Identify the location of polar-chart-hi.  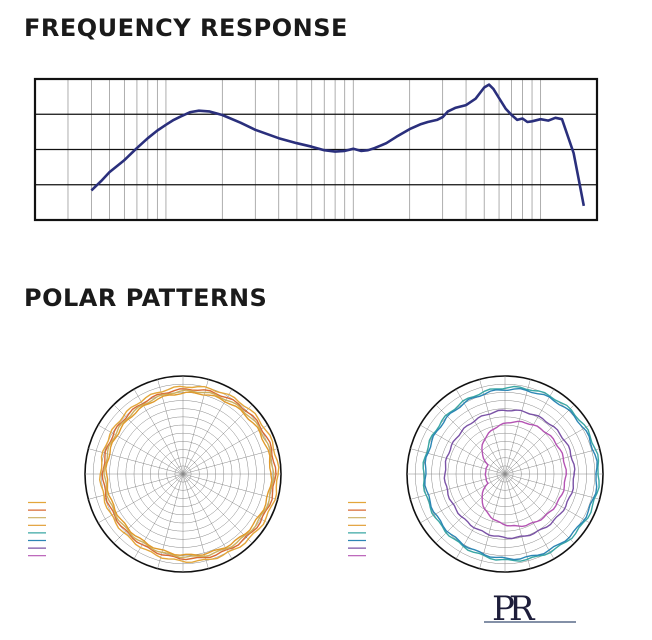
(476, 474).